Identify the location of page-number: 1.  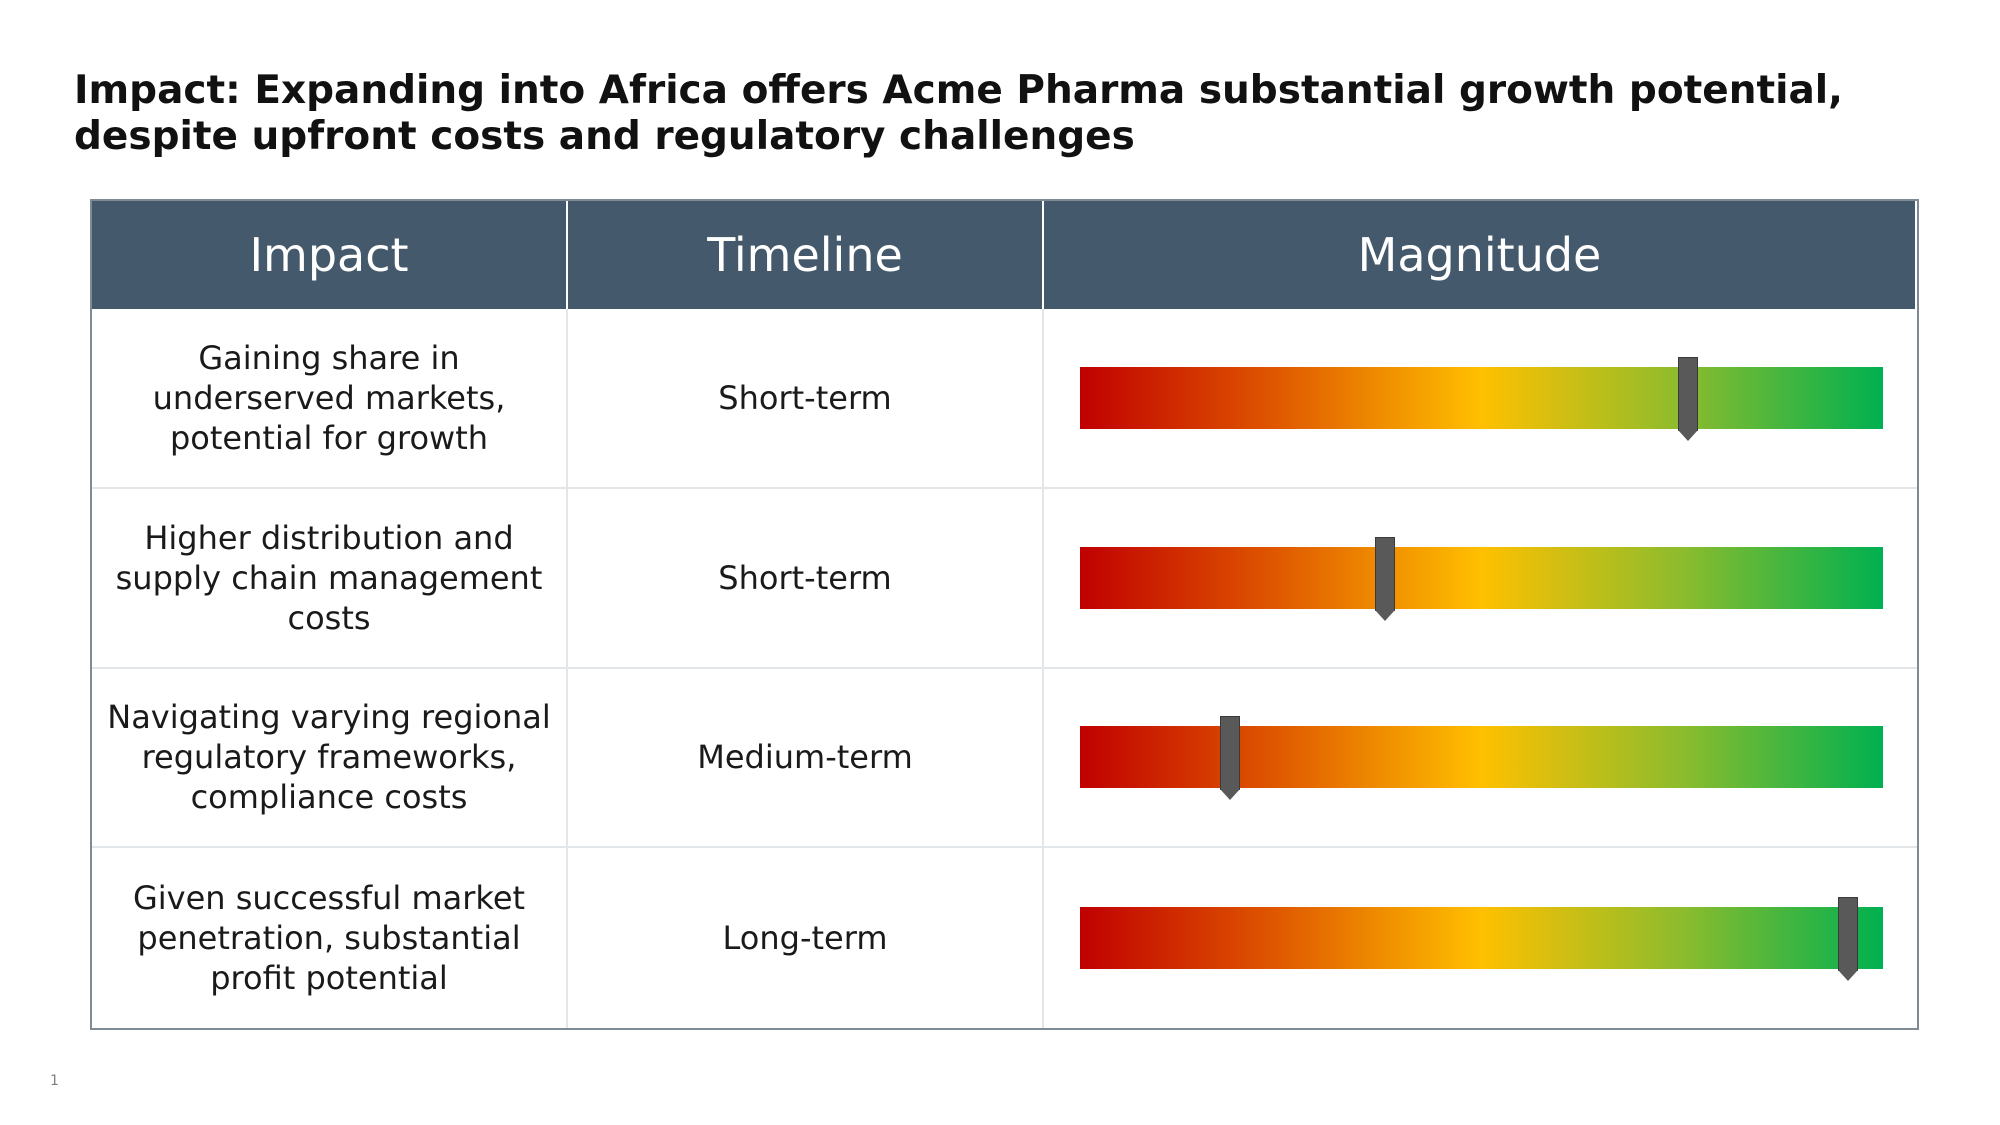
(54, 1081).